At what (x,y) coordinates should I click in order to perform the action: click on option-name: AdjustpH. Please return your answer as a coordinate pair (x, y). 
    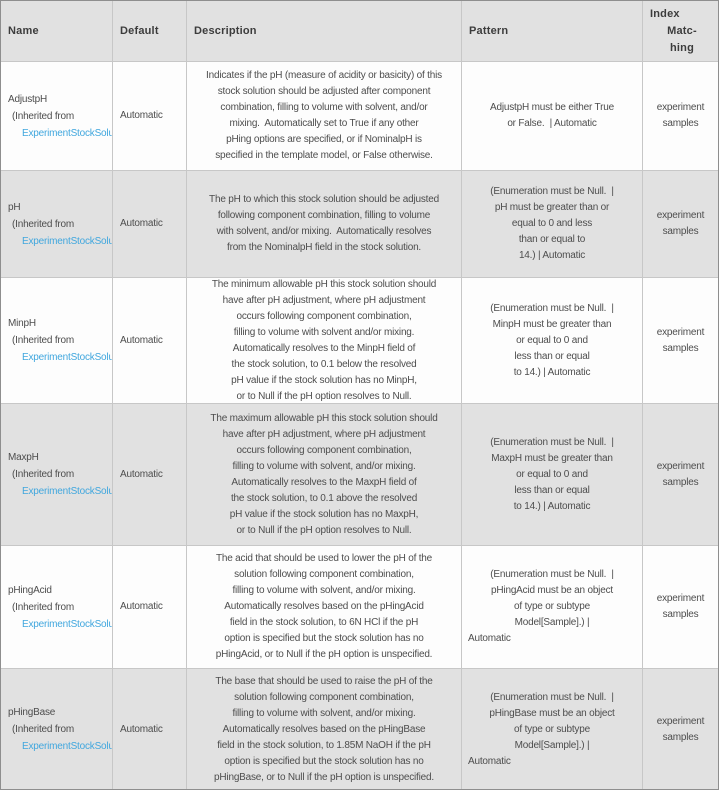
    Looking at the image, I should click on (27, 99).